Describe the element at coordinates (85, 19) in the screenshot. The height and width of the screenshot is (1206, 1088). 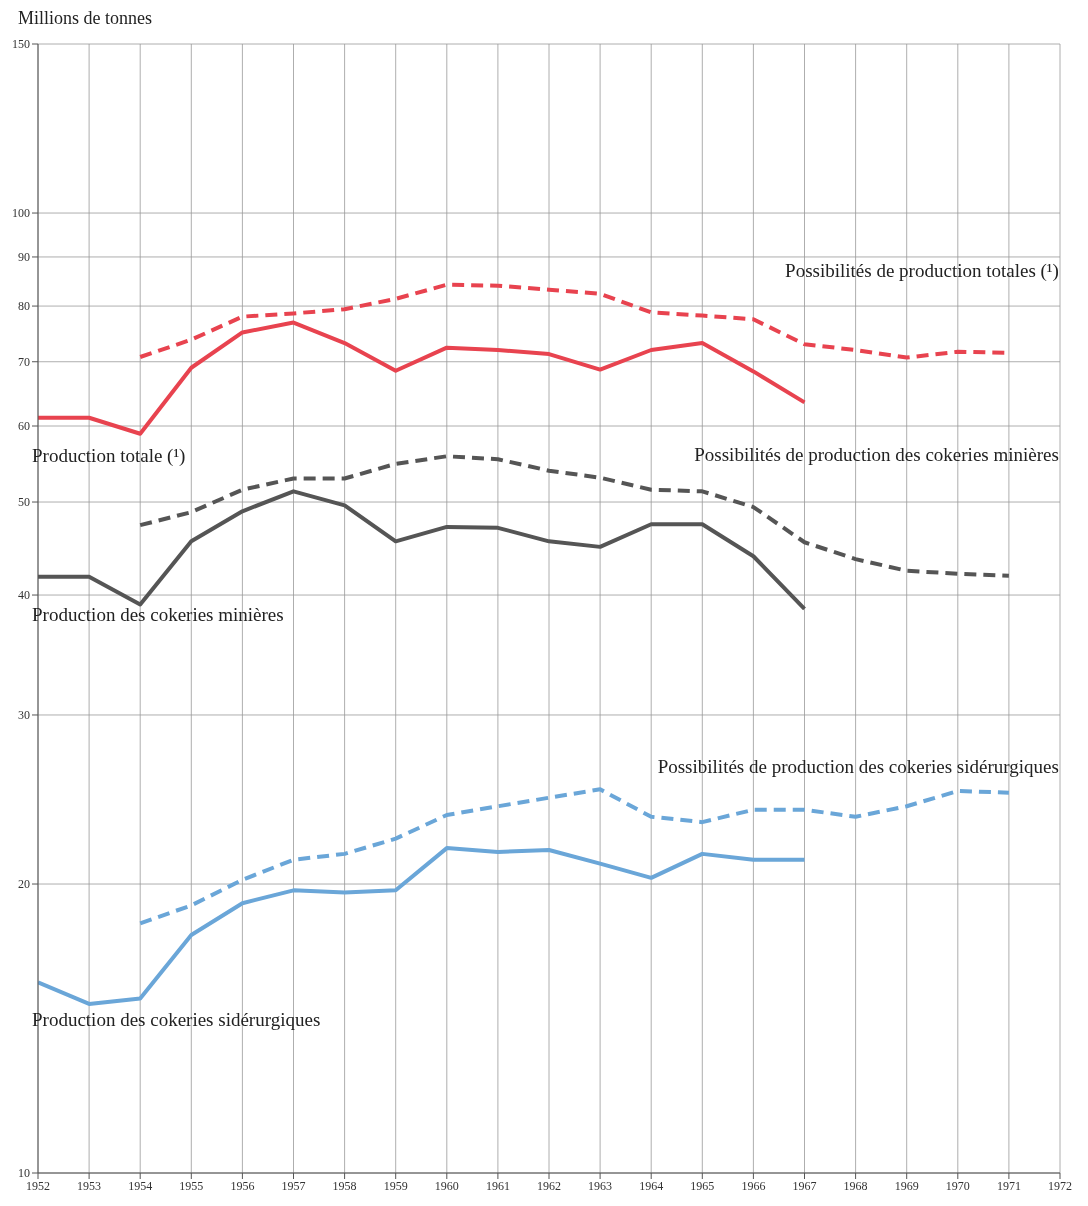
I see `y-axis-title: Millions de tonnes` at that location.